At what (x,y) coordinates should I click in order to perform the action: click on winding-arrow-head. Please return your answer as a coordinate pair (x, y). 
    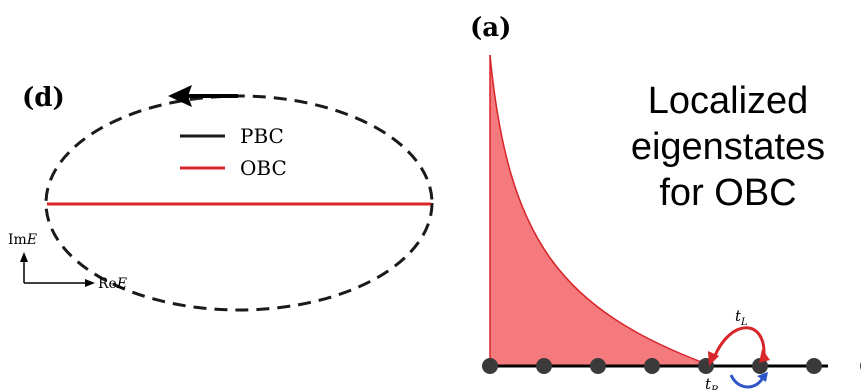
    Looking at the image, I should click on (180, 96).